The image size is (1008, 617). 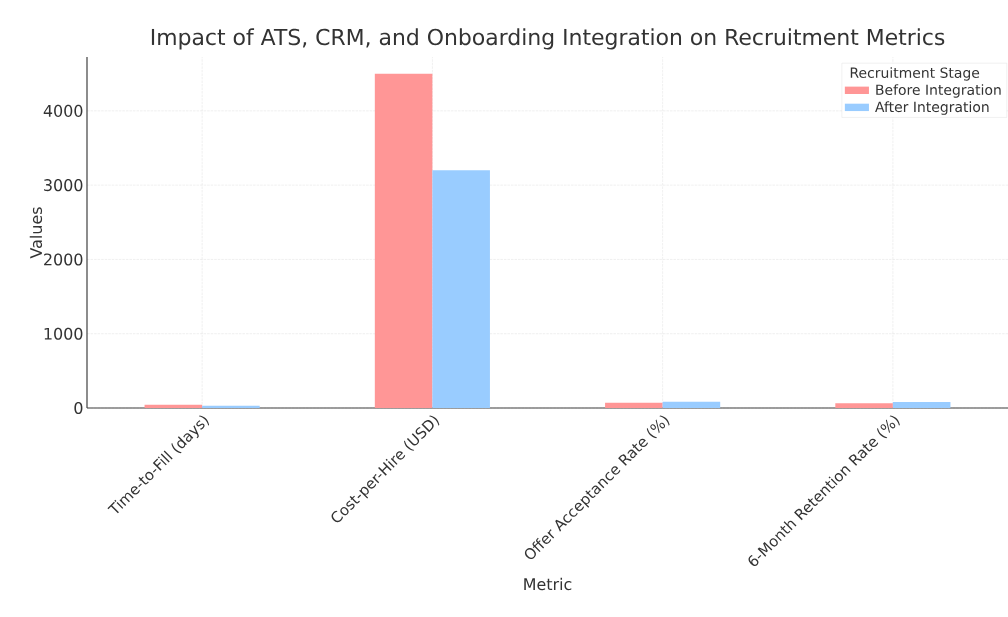 I want to click on chart-title: Impact of ATS, CRM, and Onboarding Integration on Recruitment Metrics, so click(x=548, y=39).